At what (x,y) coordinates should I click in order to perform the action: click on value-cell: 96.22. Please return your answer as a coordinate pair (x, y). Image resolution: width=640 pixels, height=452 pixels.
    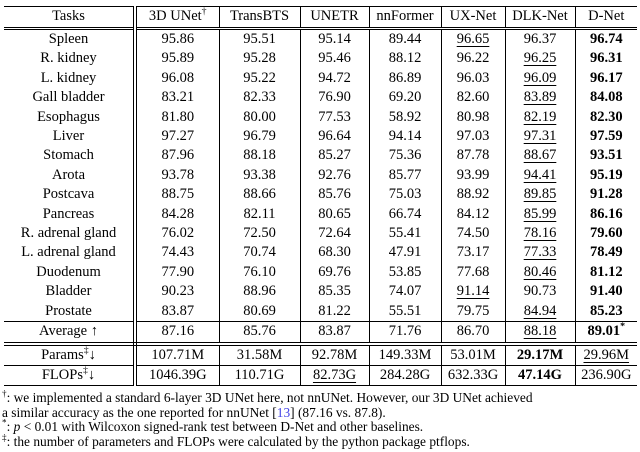
    Looking at the image, I should click on (473, 59).